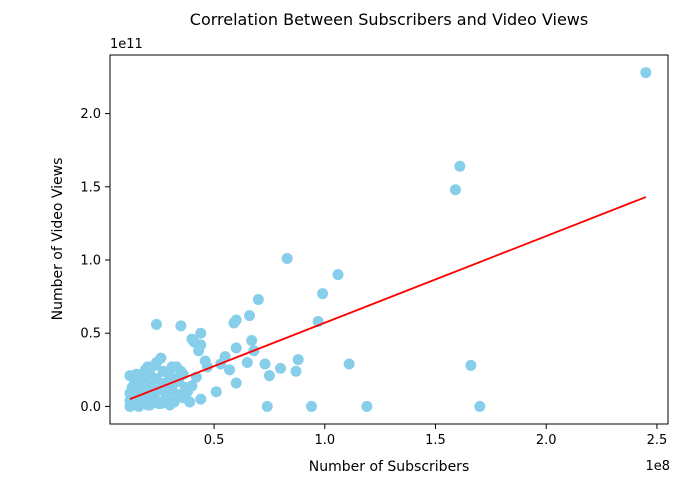 Image resolution: width=698 pixels, height=490 pixels. I want to click on y-tick-label: 2.0, so click(90, 114).